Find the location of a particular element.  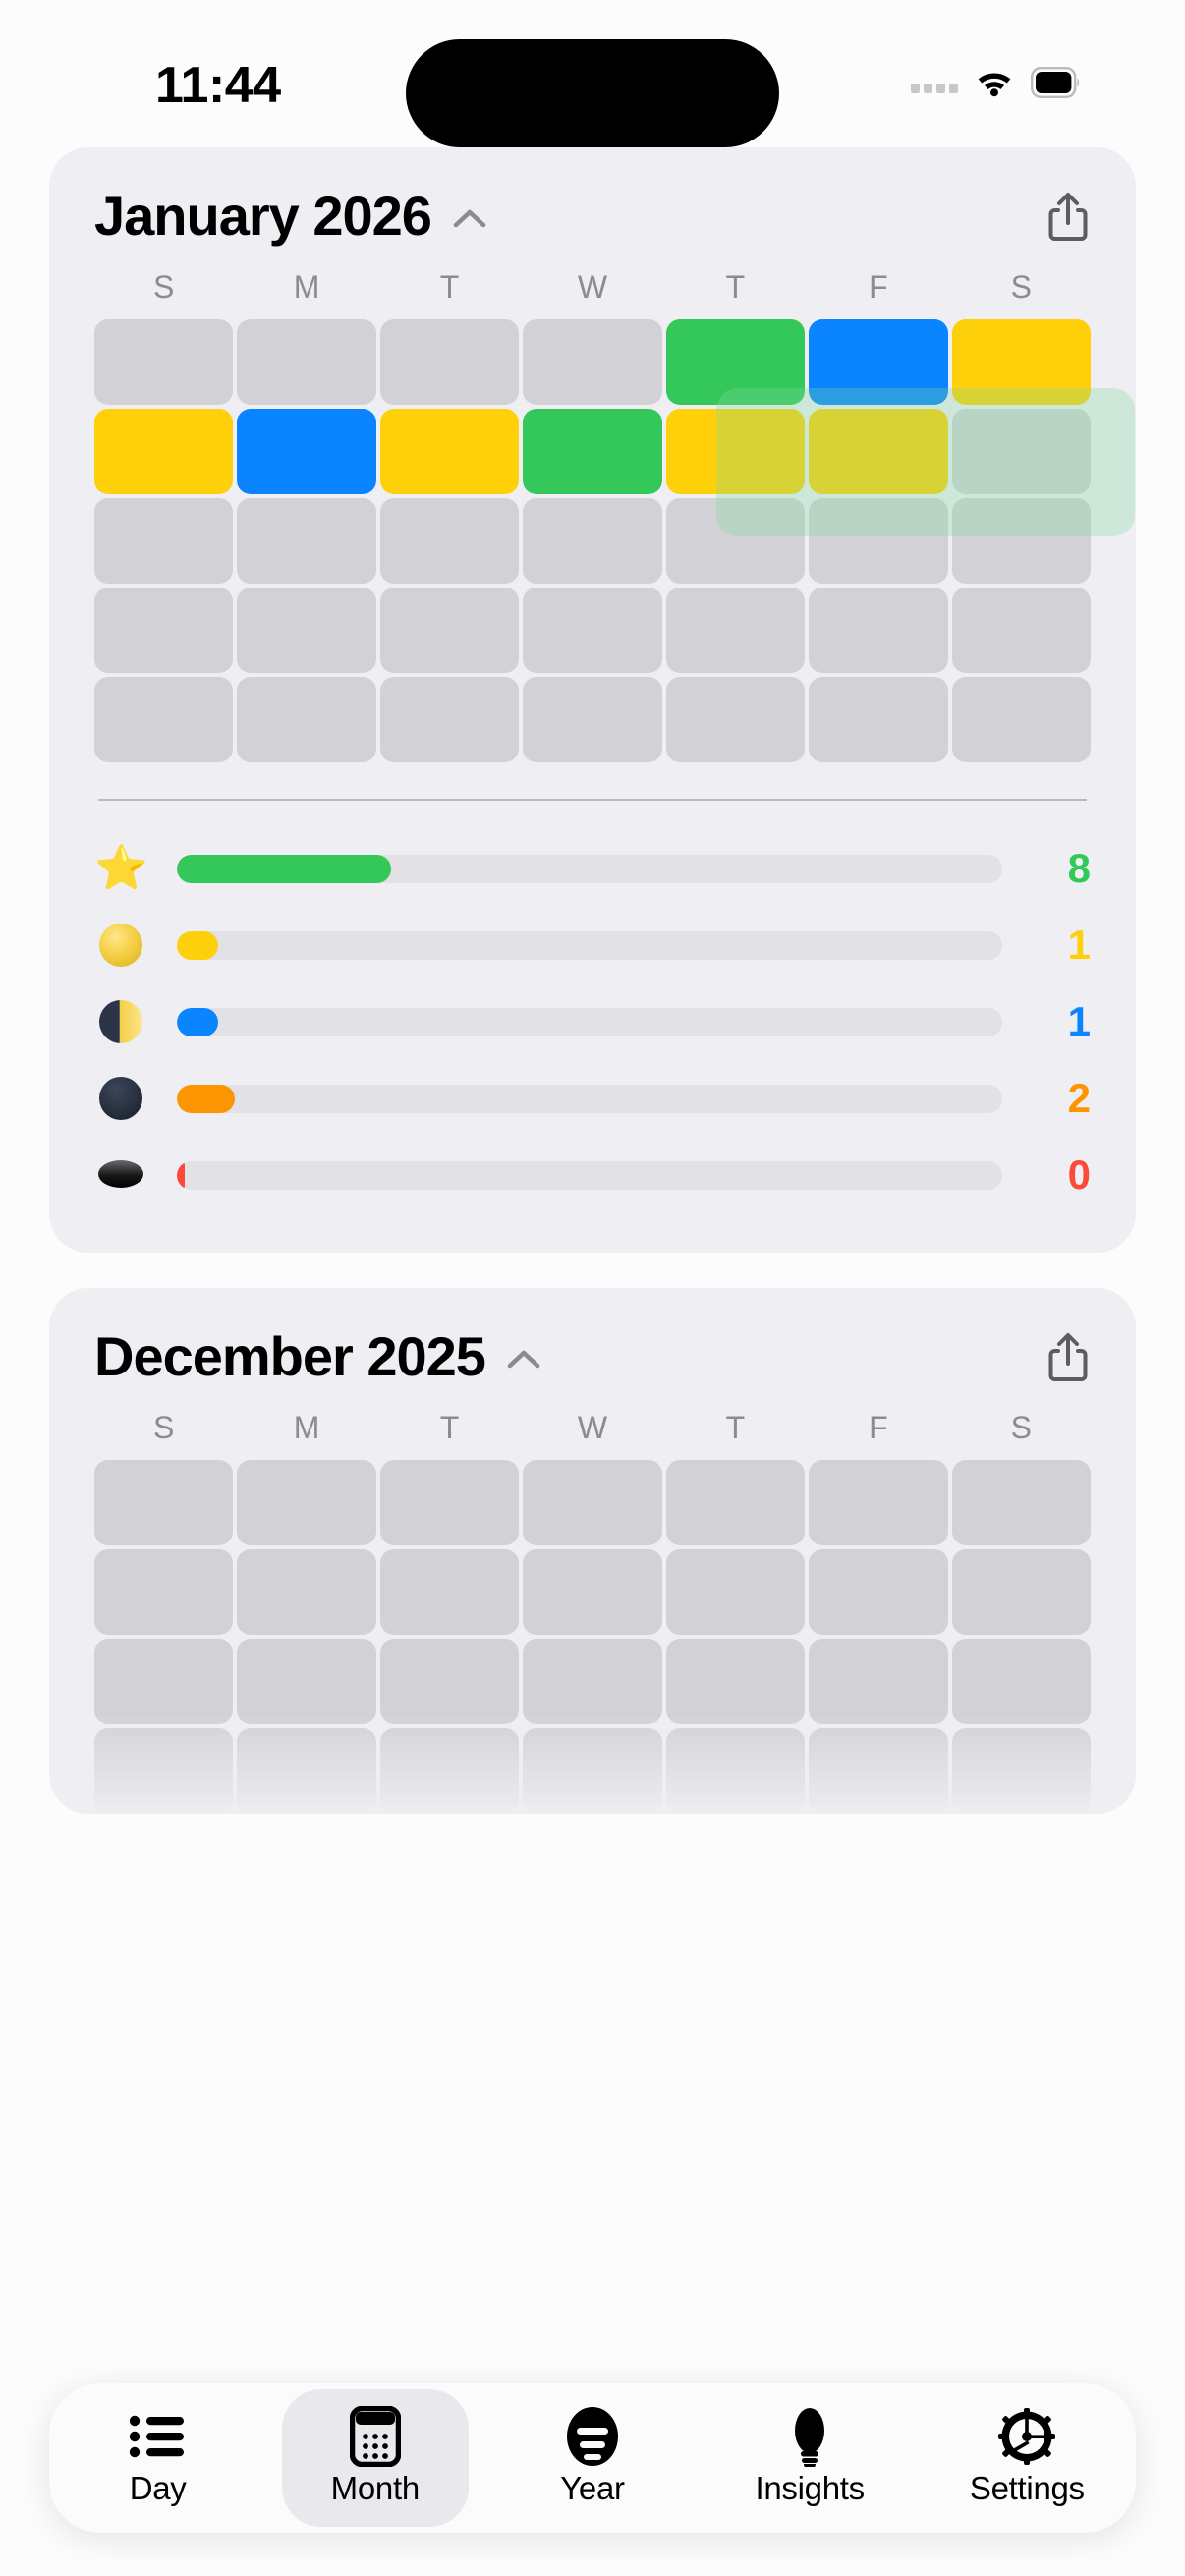

calendar-icon is located at coordinates (375, 2436).